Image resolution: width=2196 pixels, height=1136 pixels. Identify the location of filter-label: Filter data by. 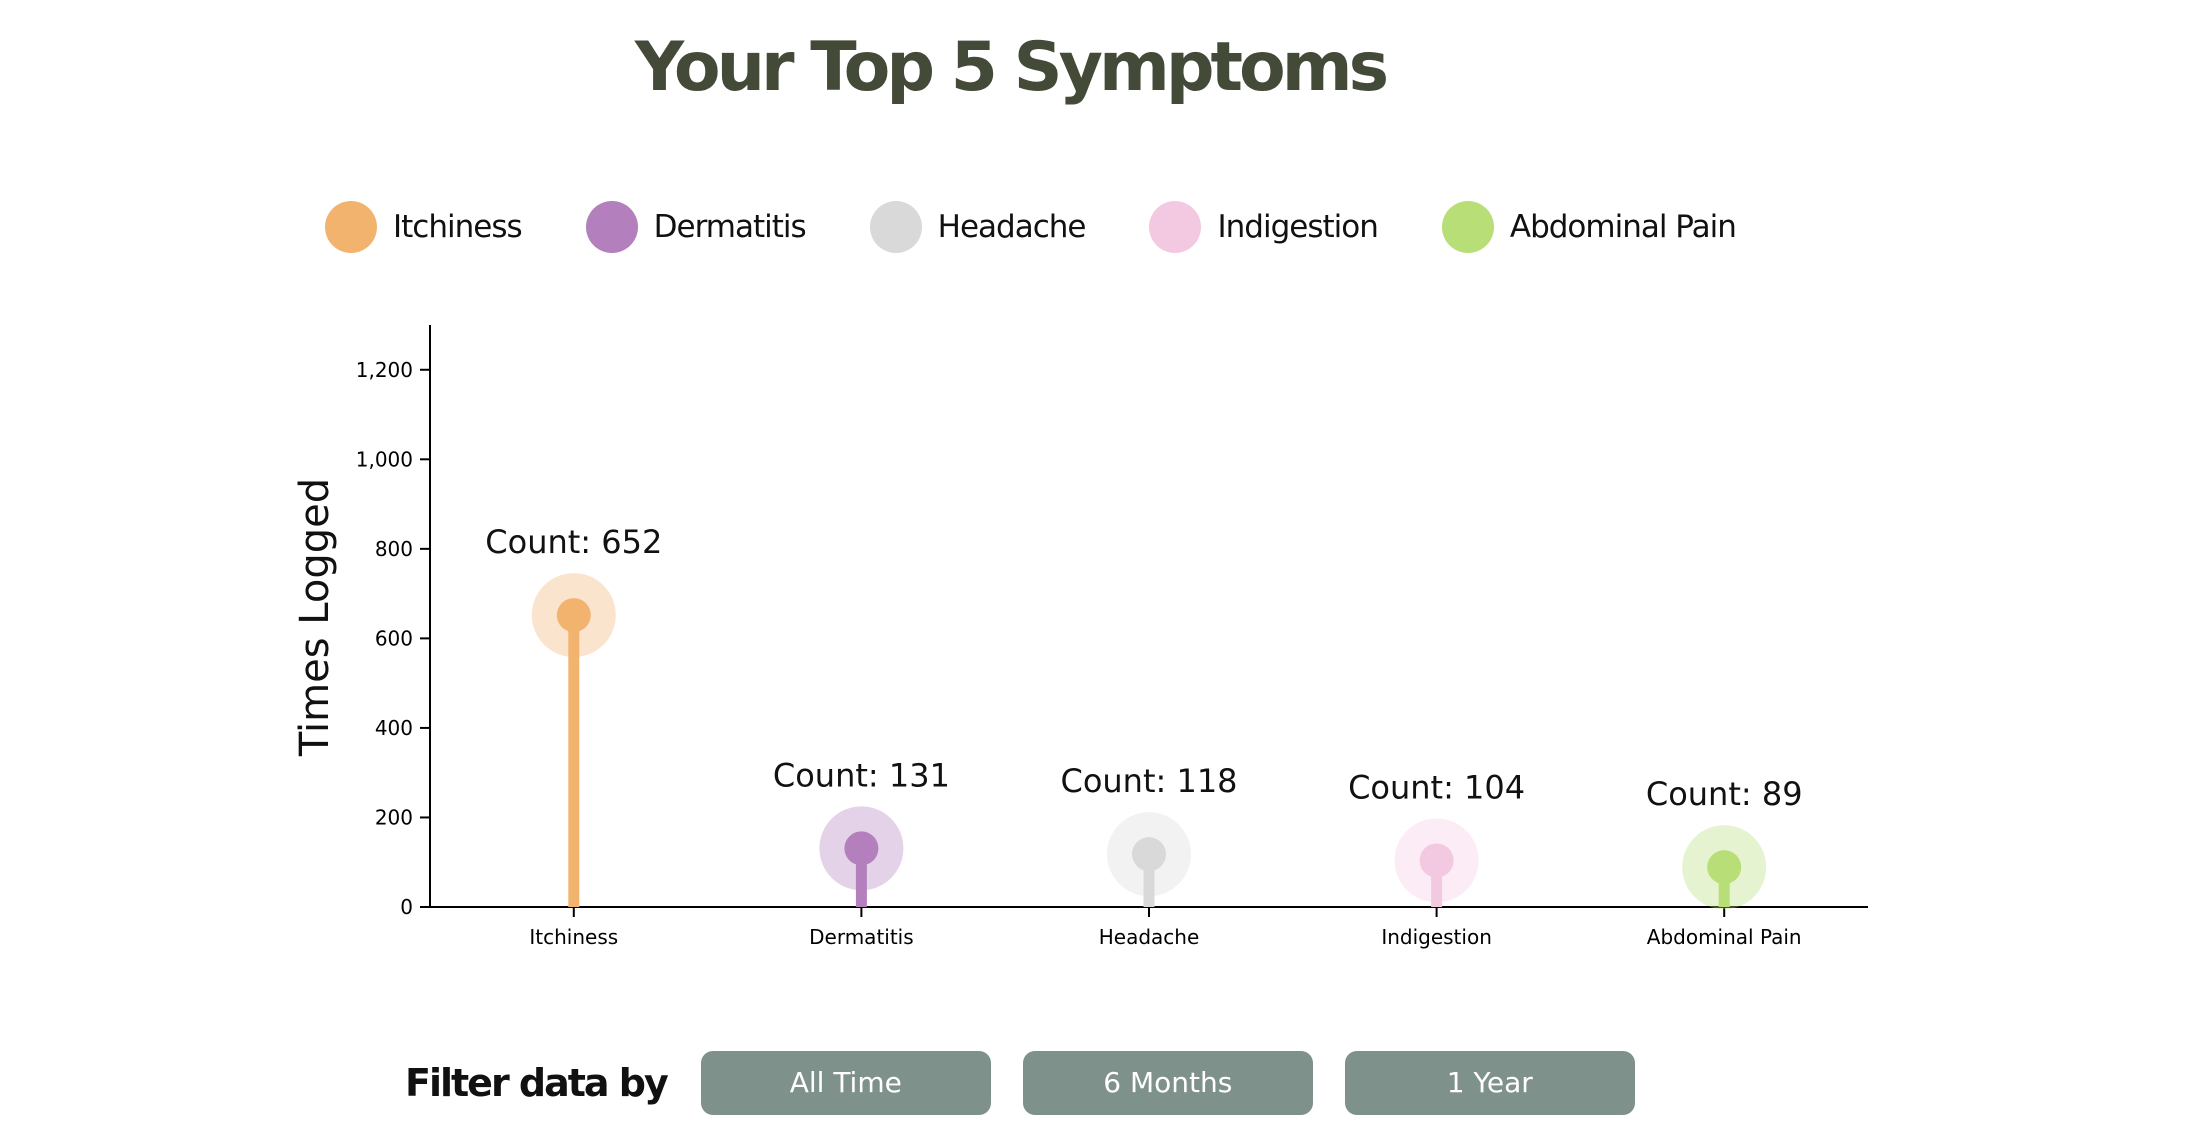
(537, 1082).